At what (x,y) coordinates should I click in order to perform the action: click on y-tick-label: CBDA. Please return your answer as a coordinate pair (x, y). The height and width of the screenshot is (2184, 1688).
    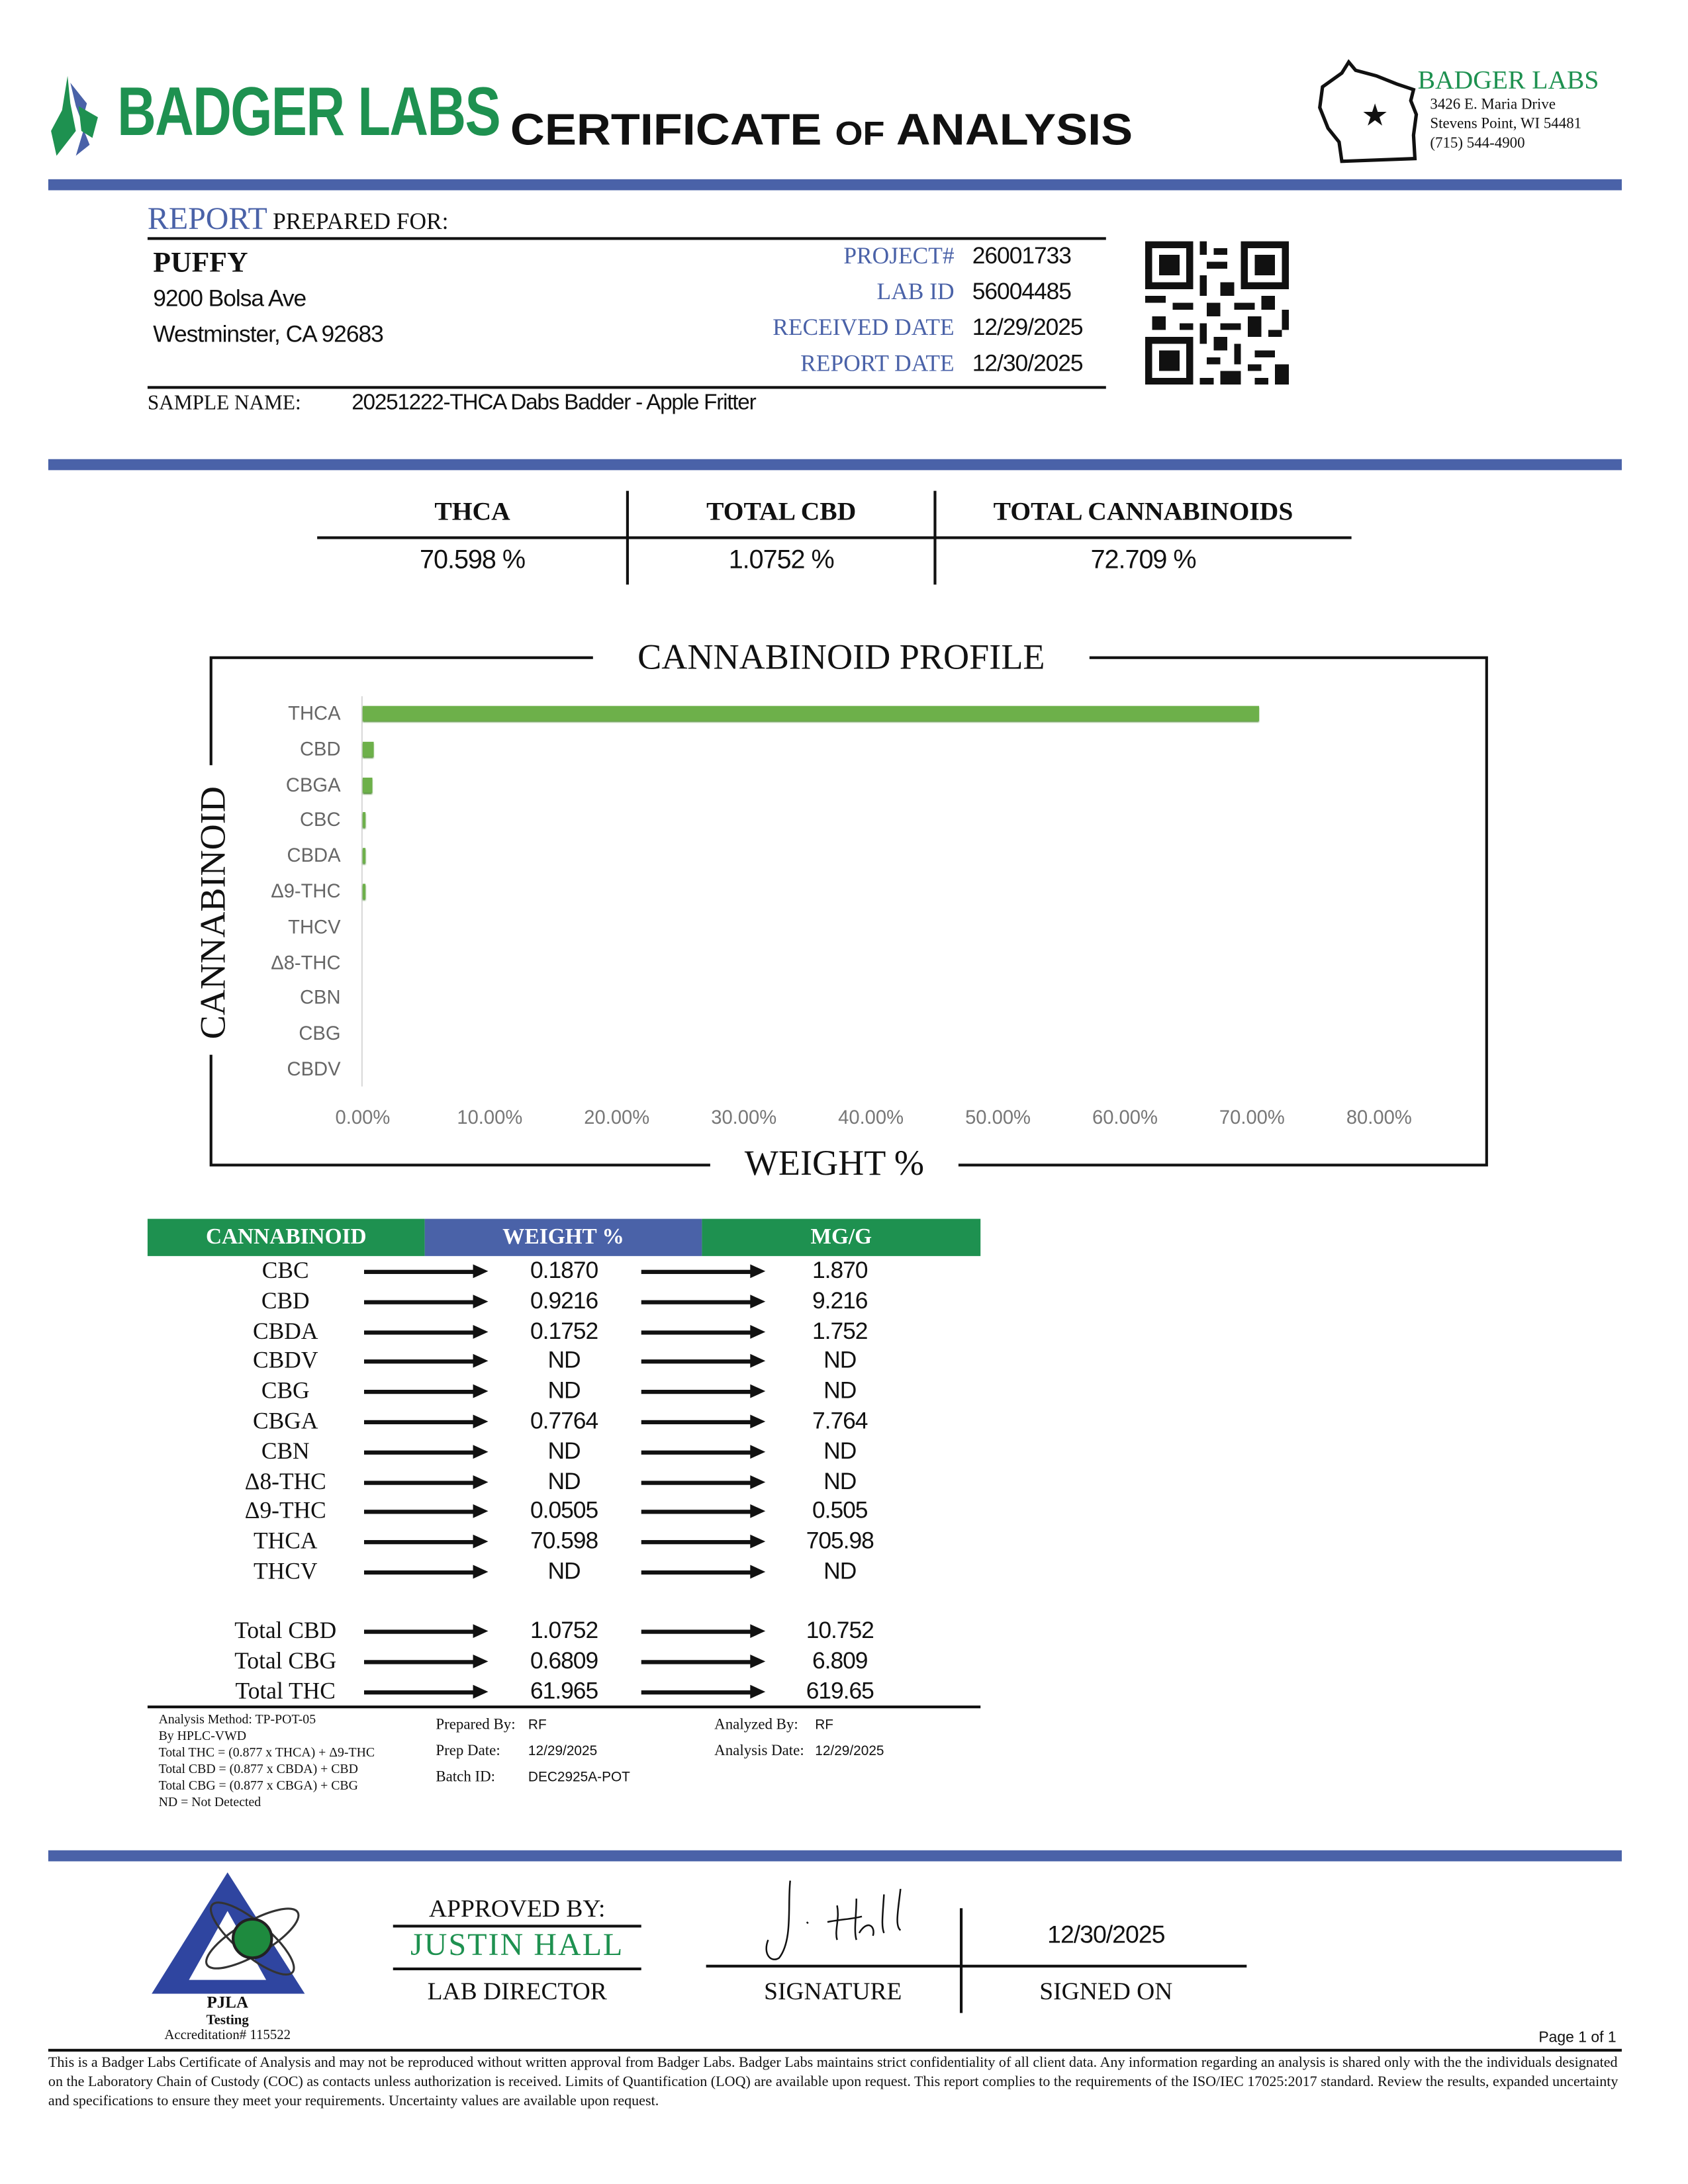
    Looking at the image, I should click on (314, 855).